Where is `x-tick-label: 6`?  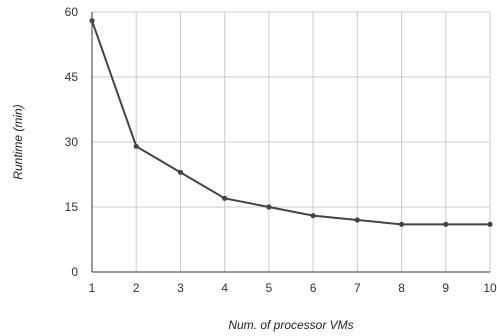 x-tick-label: 6 is located at coordinates (313, 288).